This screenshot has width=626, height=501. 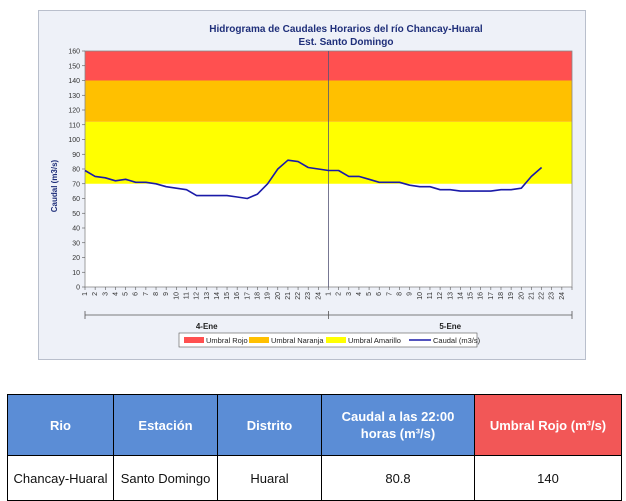 What do you see at coordinates (76, 199) in the screenshot?
I see `y-tick-label: 60` at bounding box center [76, 199].